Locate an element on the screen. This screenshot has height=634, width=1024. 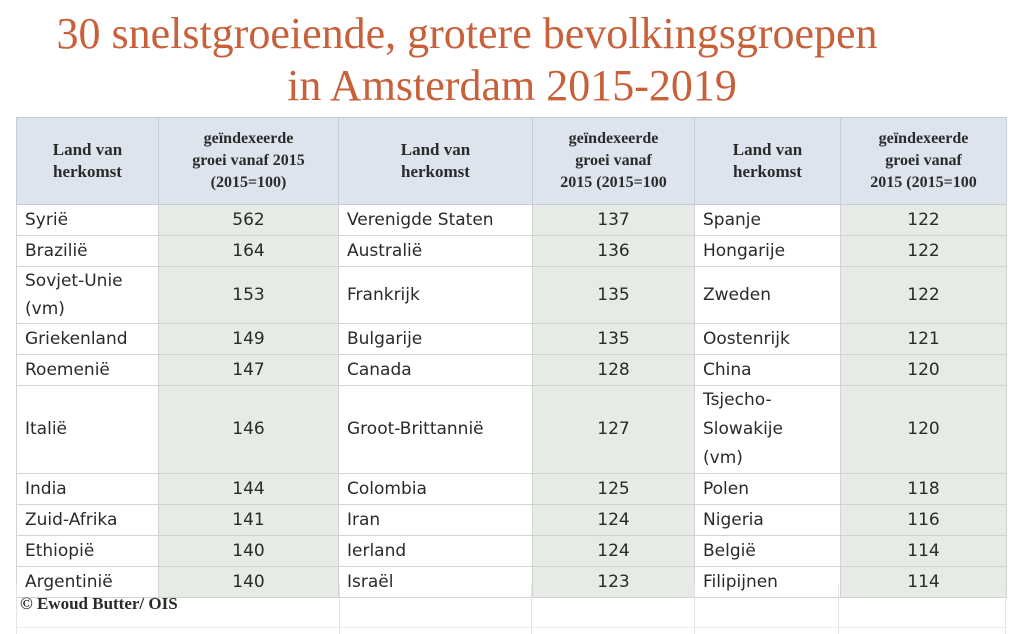
table-row: Ethiopië 140 Ierland 124 België 114 is located at coordinates (511, 551).